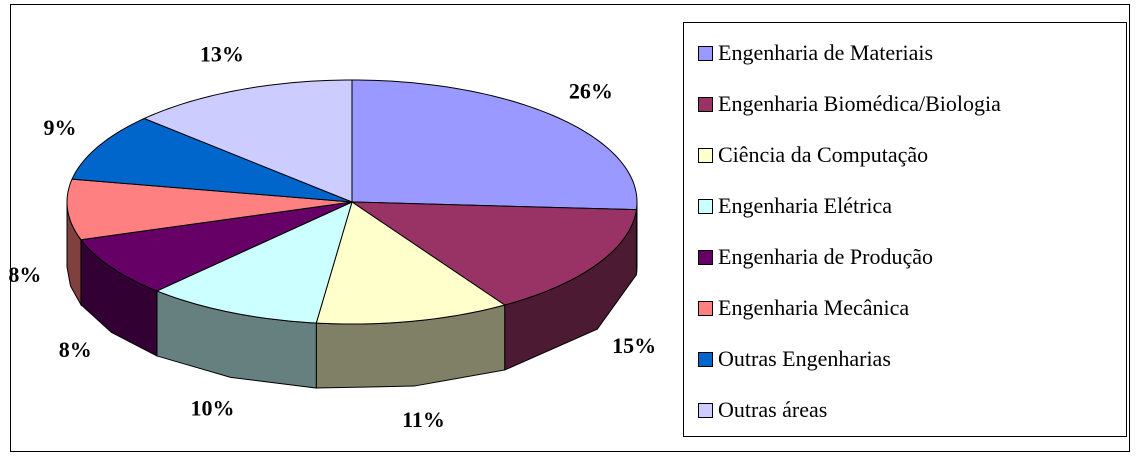  Describe the element at coordinates (423, 419) in the screenshot. I see `data-label: 11%` at that location.